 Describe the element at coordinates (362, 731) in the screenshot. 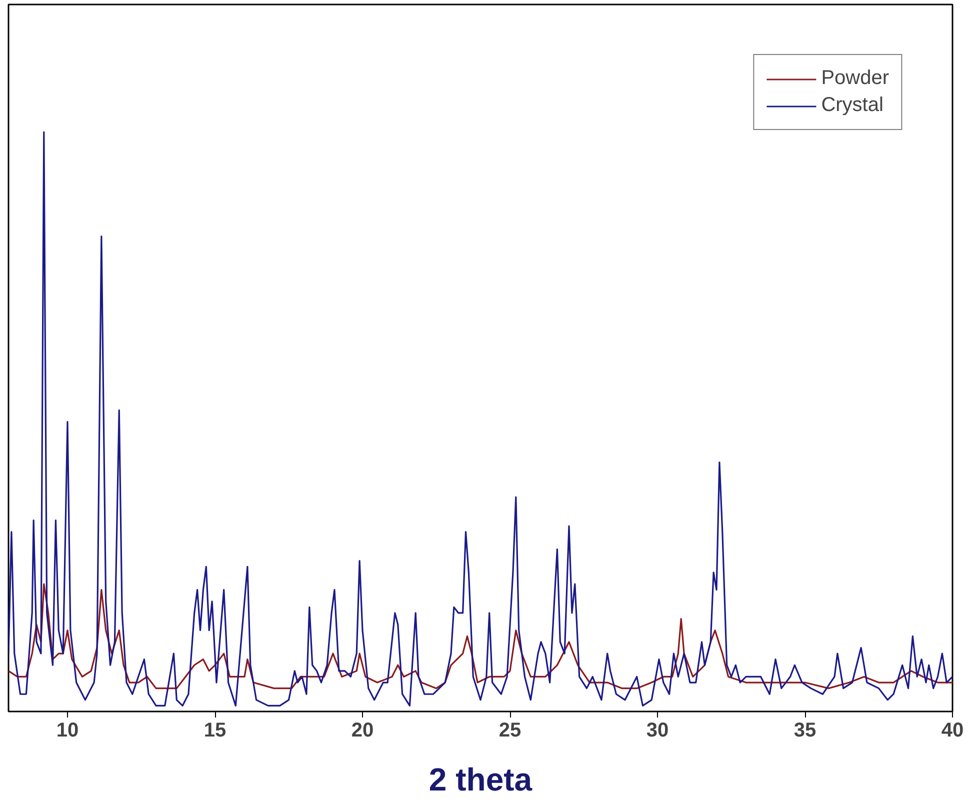

I see `x-tick-label: 20` at that location.